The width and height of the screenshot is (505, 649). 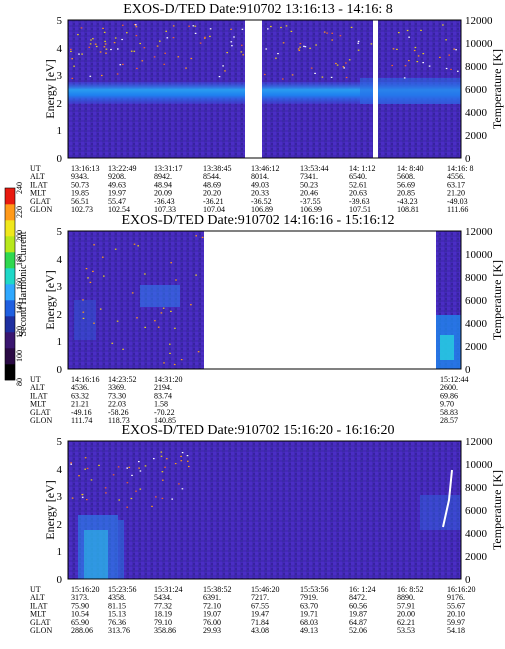 I want to click on colorbar-tick: 200, so click(x=19, y=236).